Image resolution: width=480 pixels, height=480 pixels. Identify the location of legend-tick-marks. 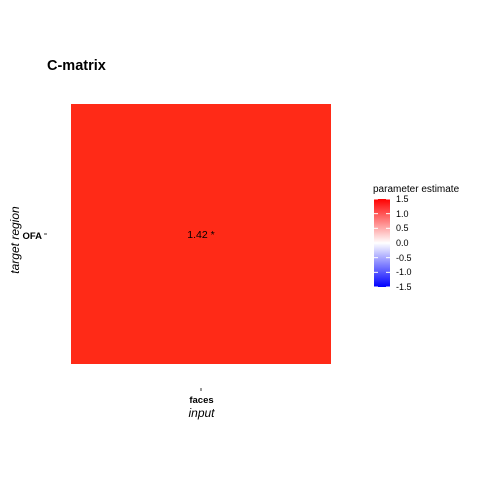
(382, 243).